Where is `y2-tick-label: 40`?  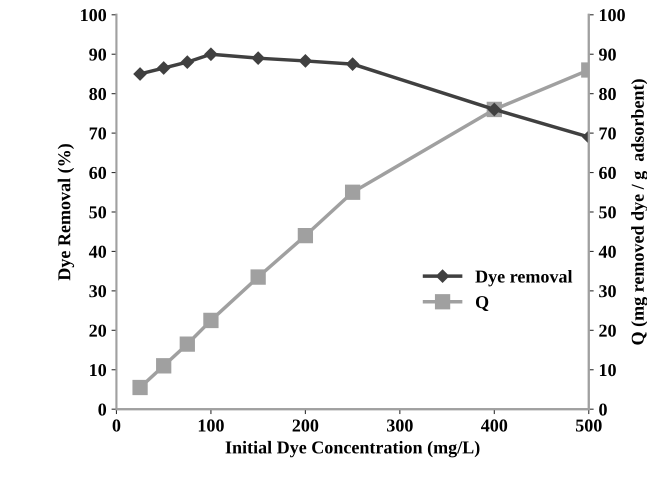 y2-tick-label: 40 is located at coordinates (607, 252).